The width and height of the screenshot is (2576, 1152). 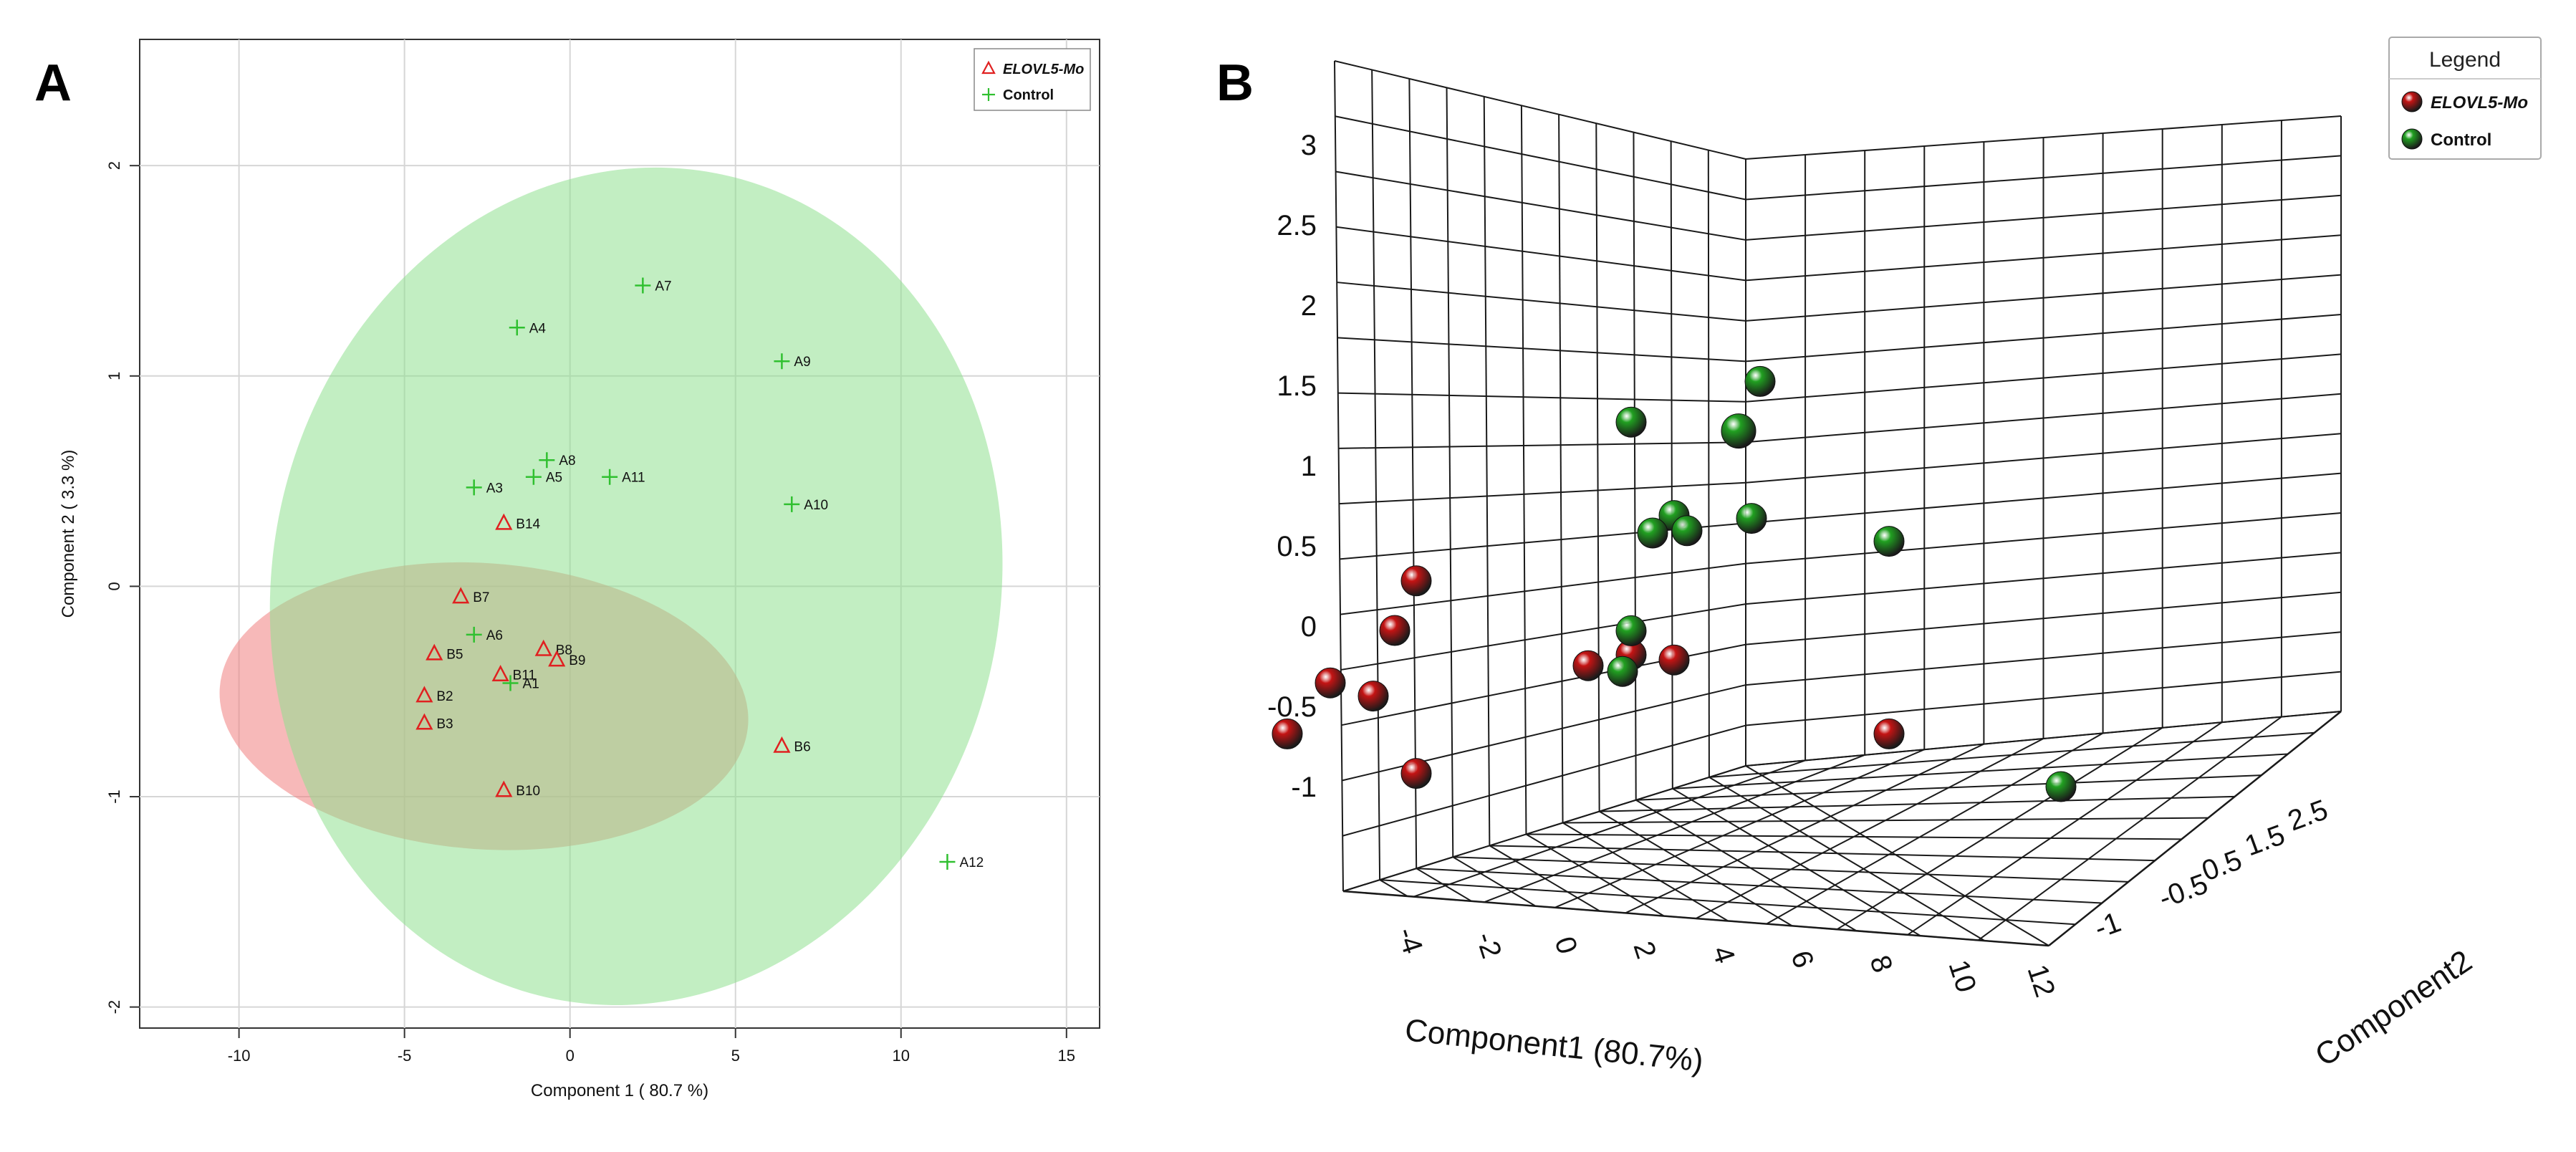 What do you see at coordinates (445, 723) in the screenshot?
I see `a-point-label-b3: B3` at bounding box center [445, 723].